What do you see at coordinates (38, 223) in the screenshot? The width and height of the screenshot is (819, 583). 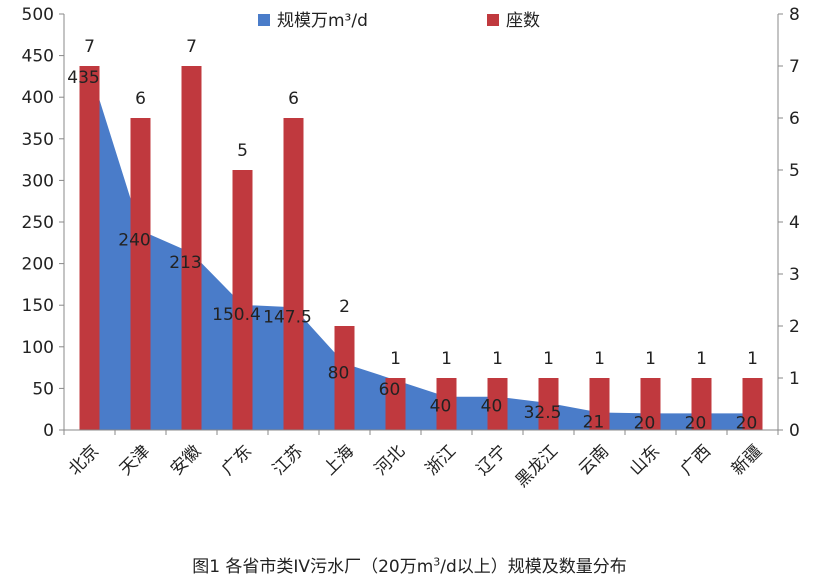 I see `left-tick-label: 250` at bounding box center [38, 223].